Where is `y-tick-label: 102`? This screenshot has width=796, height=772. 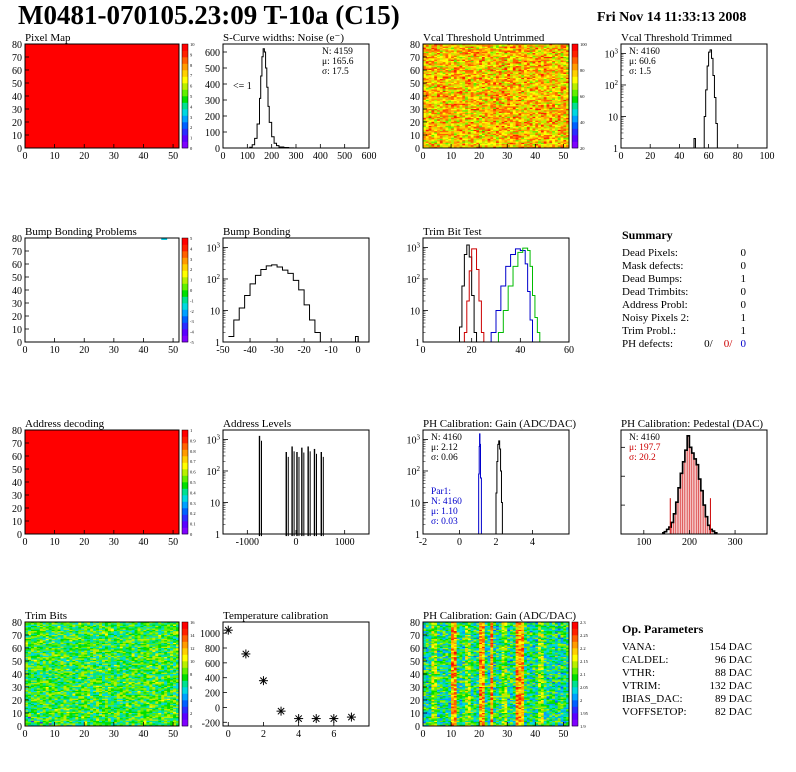 y-tick-label: 102 is located at coordinates (214, 279).